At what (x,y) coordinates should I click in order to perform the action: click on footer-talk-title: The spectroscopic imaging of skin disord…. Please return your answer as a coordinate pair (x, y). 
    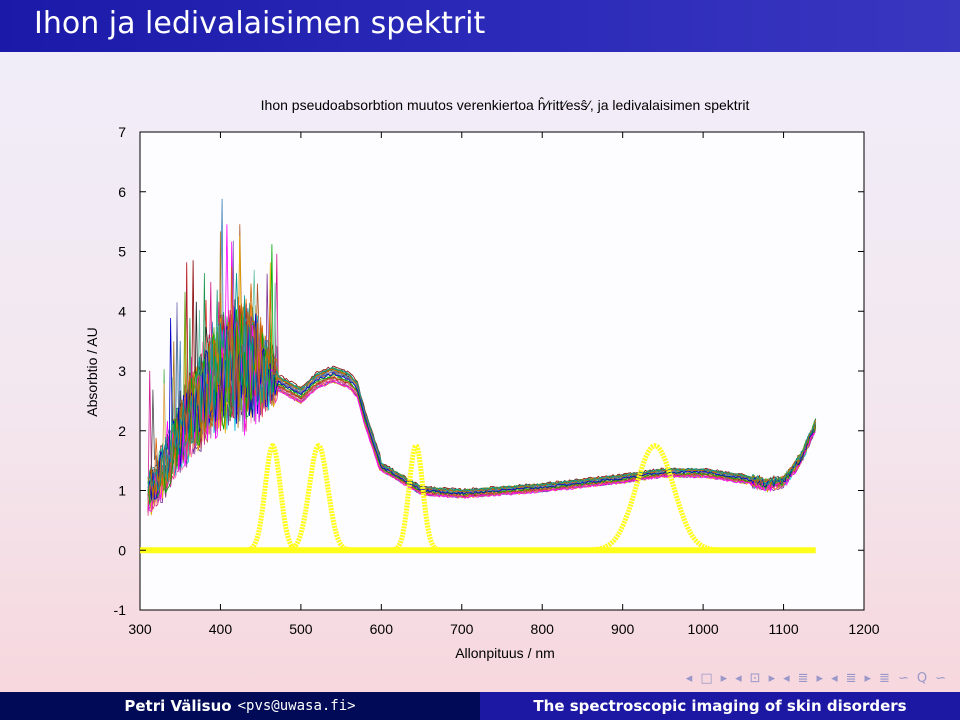
    Looking at the image, I should click on (720, 706).